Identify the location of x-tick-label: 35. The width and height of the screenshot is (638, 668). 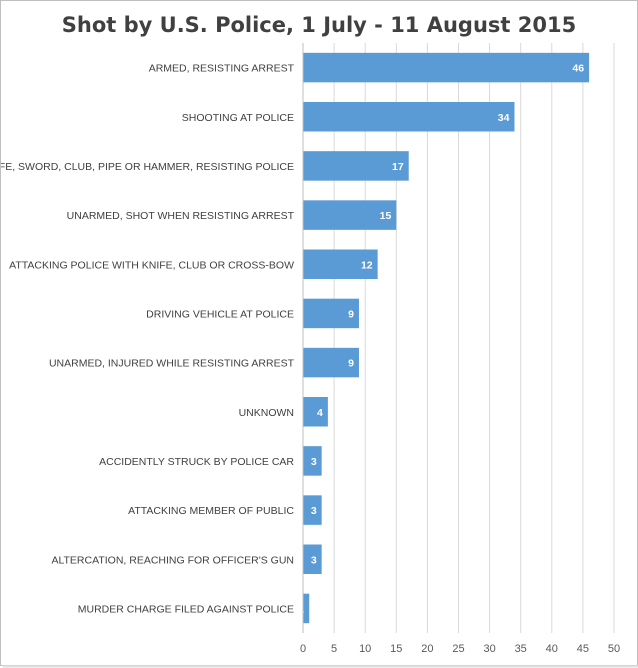
(521, 649).